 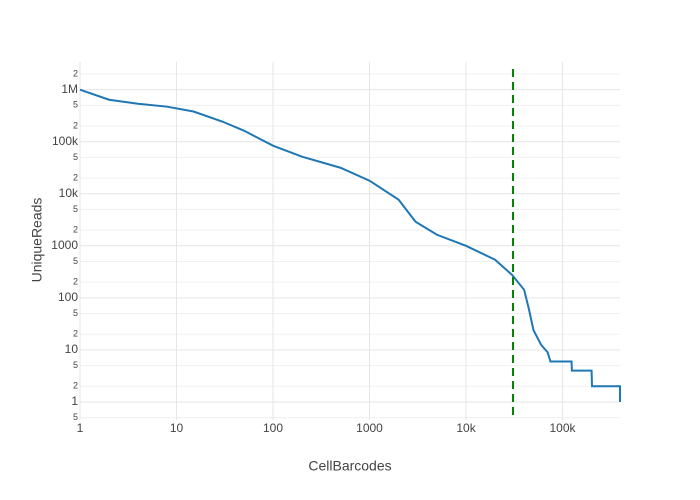 What do you see at coordinates (65, 141) in the screenshot?
I see `y-tick-label: 100k` at bounding box center [65, 141].